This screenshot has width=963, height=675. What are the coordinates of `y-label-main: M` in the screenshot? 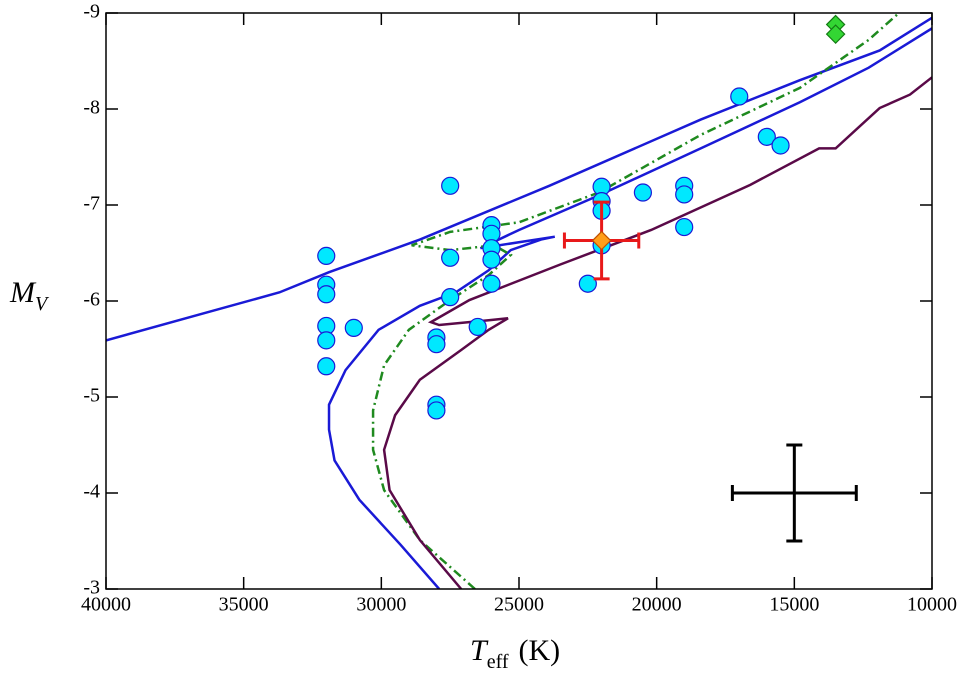 It's located at (23, 292).